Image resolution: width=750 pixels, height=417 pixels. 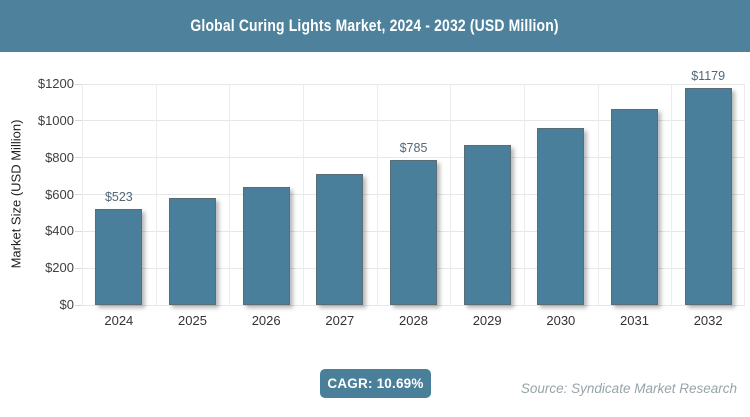 What do you see at coordinates (59, 231) in the screenshot?
I see `y-axis-tick-label: $400` at bounding box center [59, 231].